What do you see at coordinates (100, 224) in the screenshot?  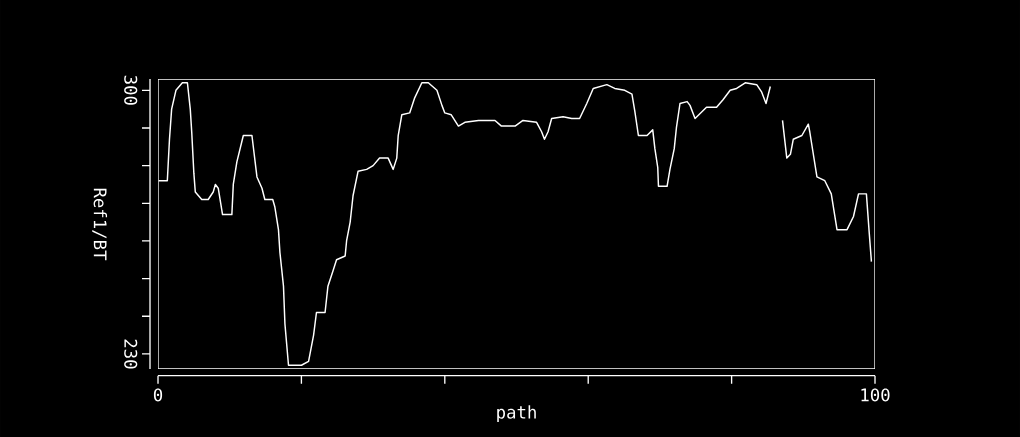 I see `y-axis-title: Ref1/BT` at bounding box center [100, 224].